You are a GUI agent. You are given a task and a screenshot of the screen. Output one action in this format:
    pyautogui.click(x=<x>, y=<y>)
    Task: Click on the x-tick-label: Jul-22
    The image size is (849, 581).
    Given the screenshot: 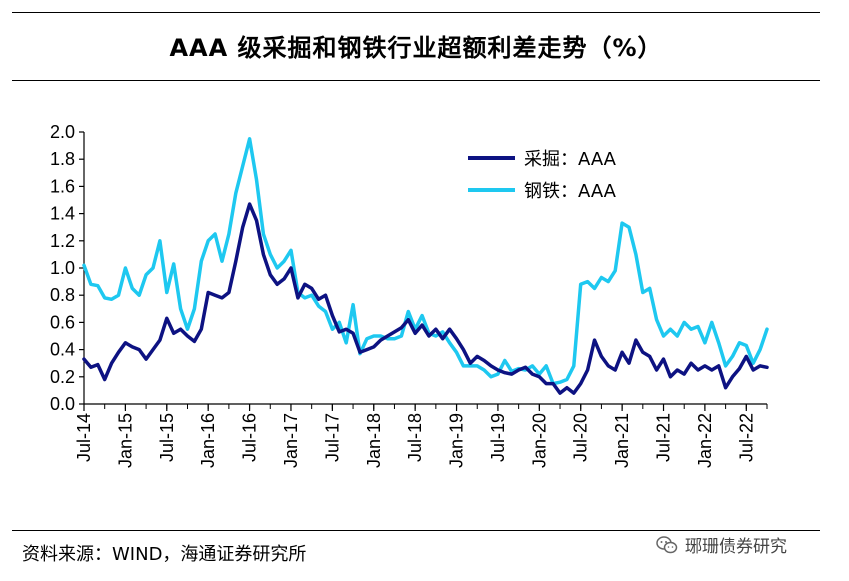 What is the action you would take?
    pyautogui.click(x=746, y=437)
    